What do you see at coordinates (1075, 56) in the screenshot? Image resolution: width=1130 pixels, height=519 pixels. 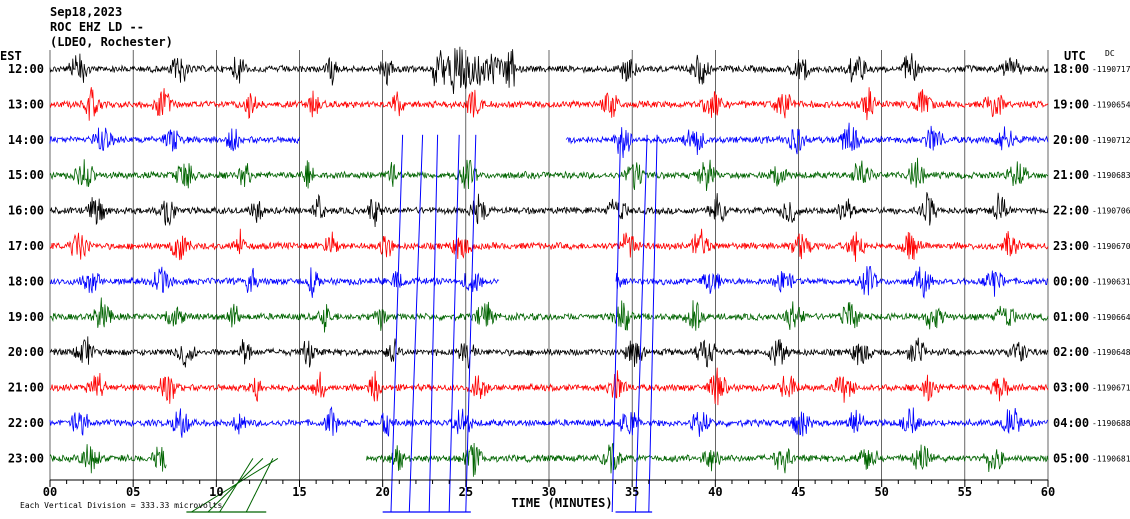 I see `right-timezone-label: UTC` at bounding box center [1075, 56].